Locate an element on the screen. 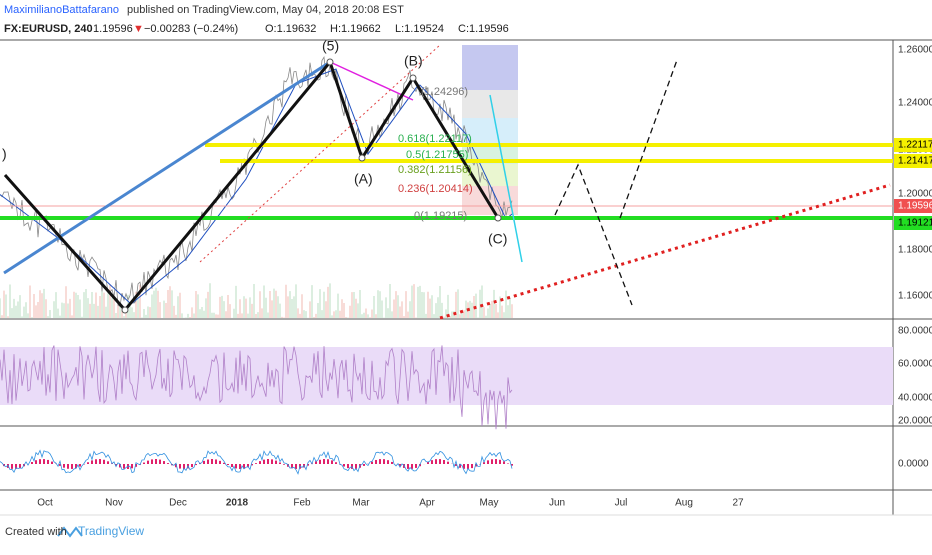 The width and height of the screenshot is (932, 555). axis-label: Mar is located at coordinates (361, 503).